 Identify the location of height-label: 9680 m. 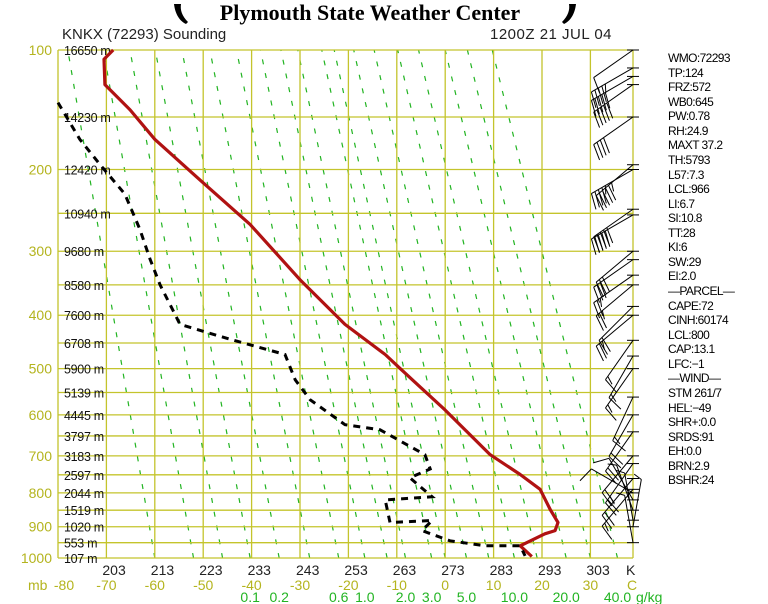
(84, 252).